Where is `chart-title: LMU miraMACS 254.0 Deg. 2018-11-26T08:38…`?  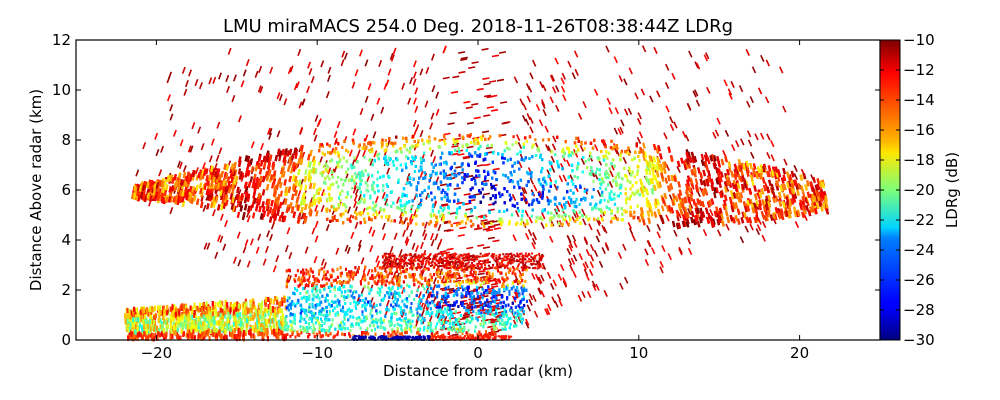 chart-title: LMU miraMACS 254.0 Deg. 2018-11-26T08:38… is located at coordinates (478, 26).